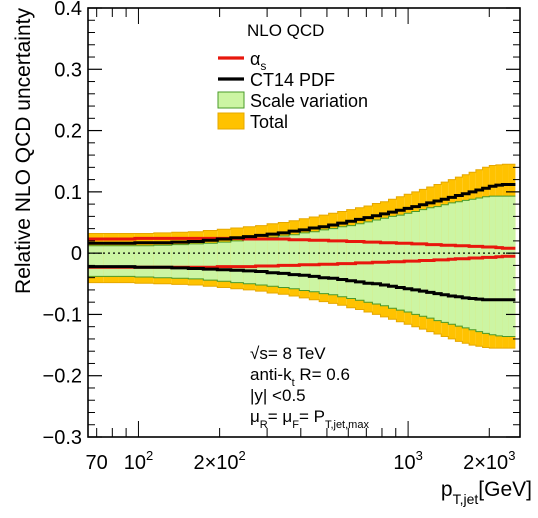 This screenshot has width=538, height=518. I want to click on text-part: 70, so click(97, 463).